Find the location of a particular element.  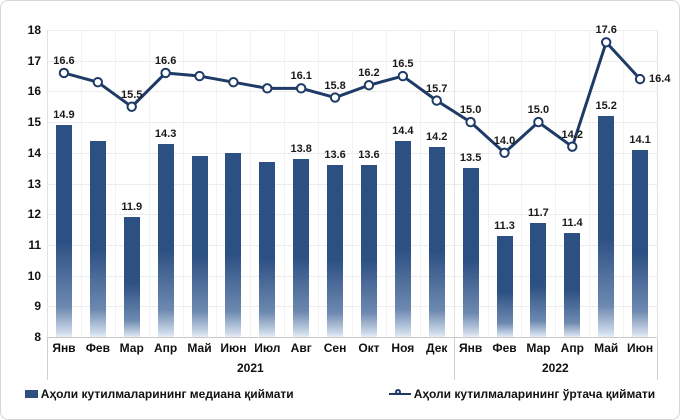

y-tick-label: 14 is located at coordinates (34, 152).